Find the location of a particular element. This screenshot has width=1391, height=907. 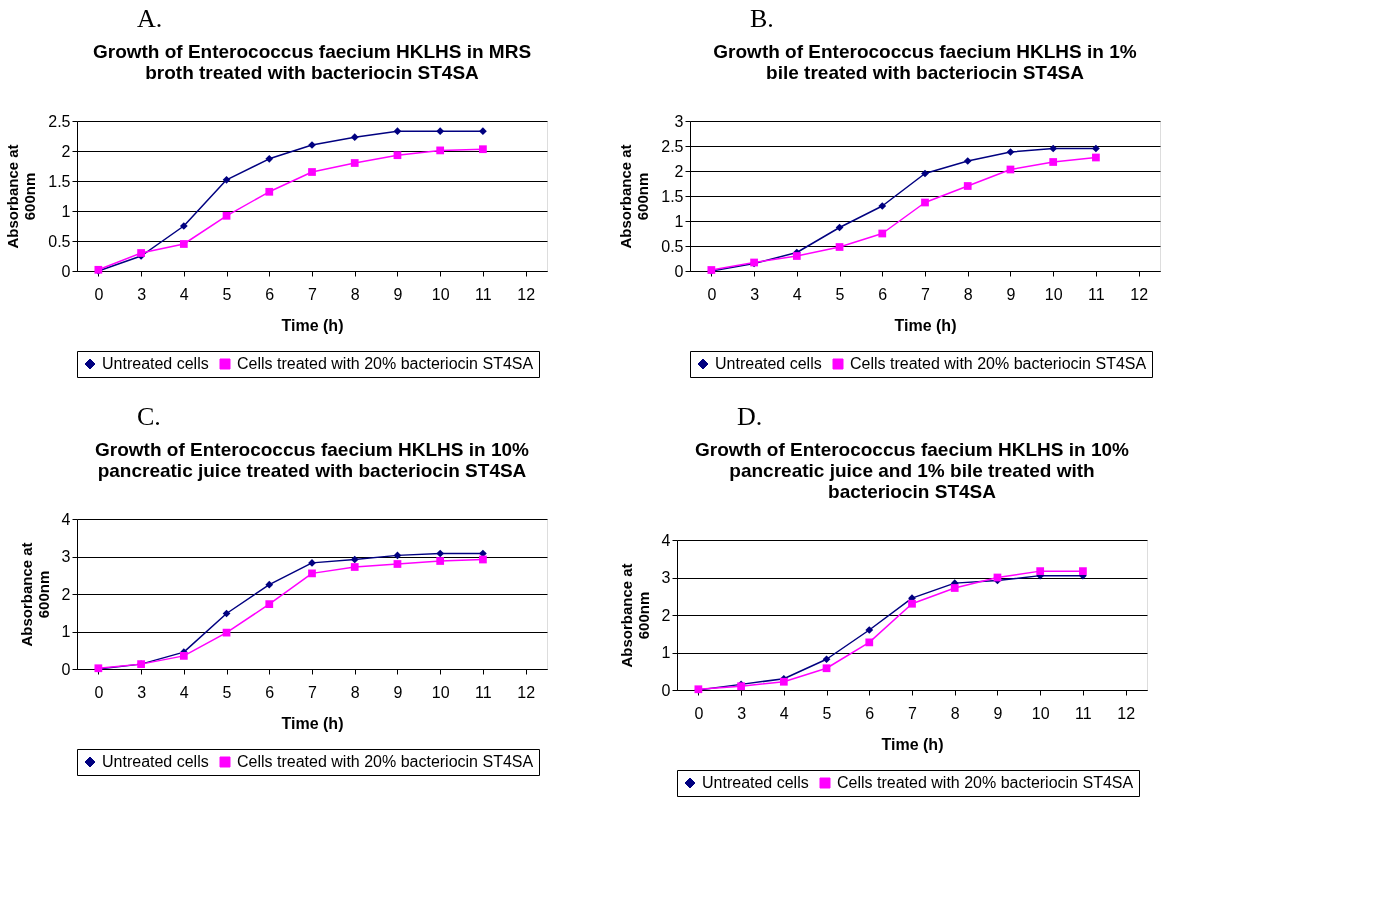

y-tick-label: 4 is located at coordinates (666, 540).